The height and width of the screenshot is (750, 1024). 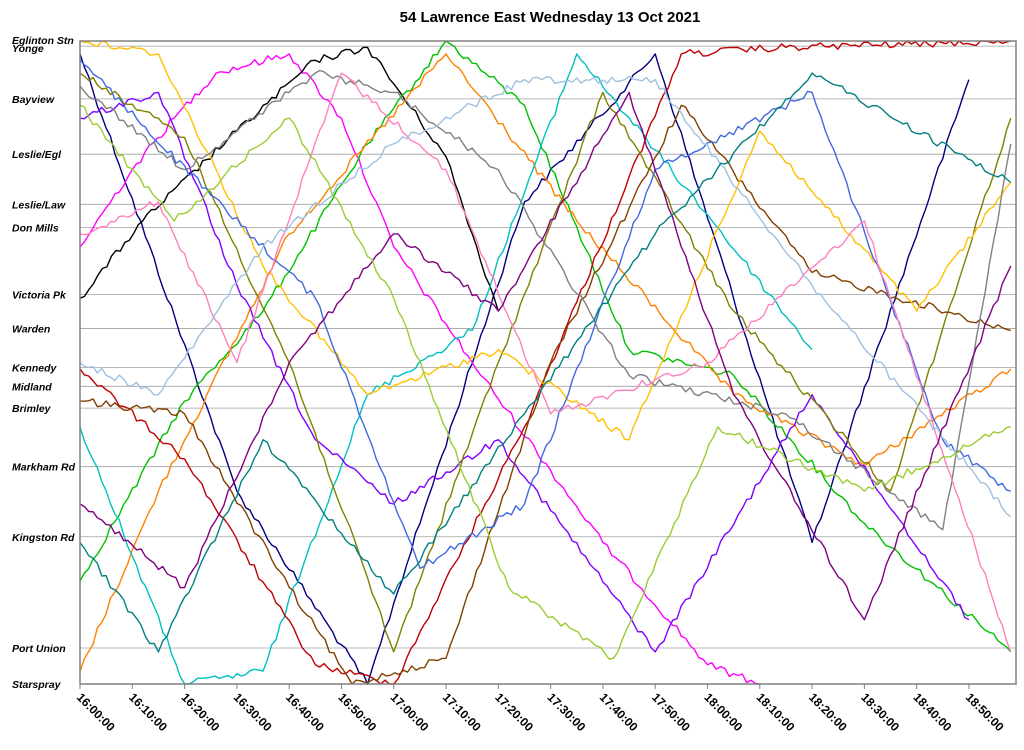 What do you see at coordinates (37, 155) in the screenshot?
I see `stop-label: Leslie/Egl` at bounding box center [37, 155].